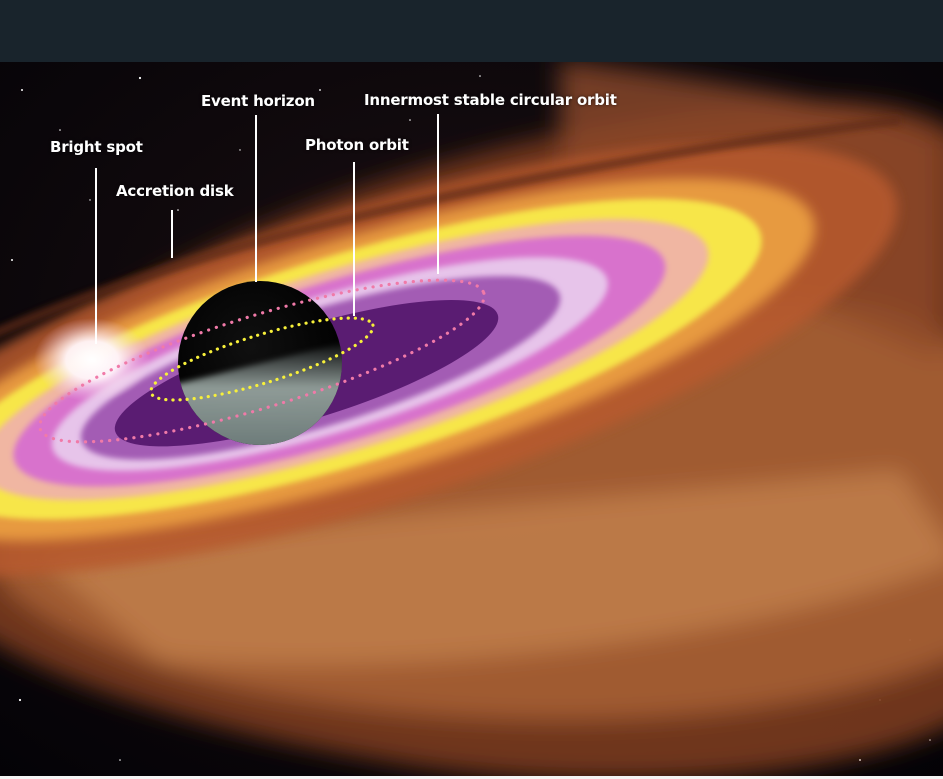 The height and width of the screenshot is (779, 943). I want to click on bottom-edge-line, so click(471, 777).